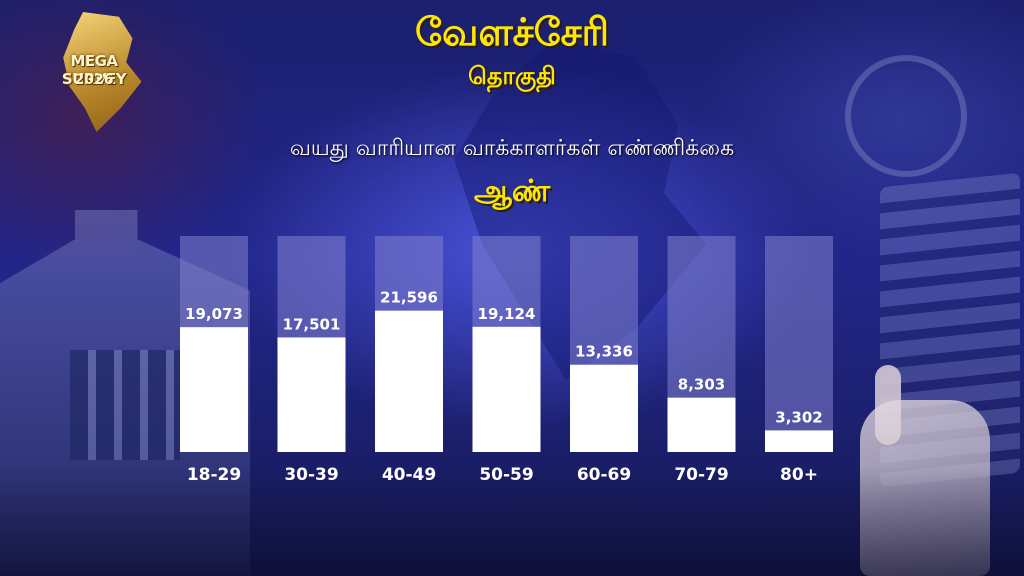  I want to click on mega-survey-logo: MEGA SURVEY 2026, so click(94, 72).